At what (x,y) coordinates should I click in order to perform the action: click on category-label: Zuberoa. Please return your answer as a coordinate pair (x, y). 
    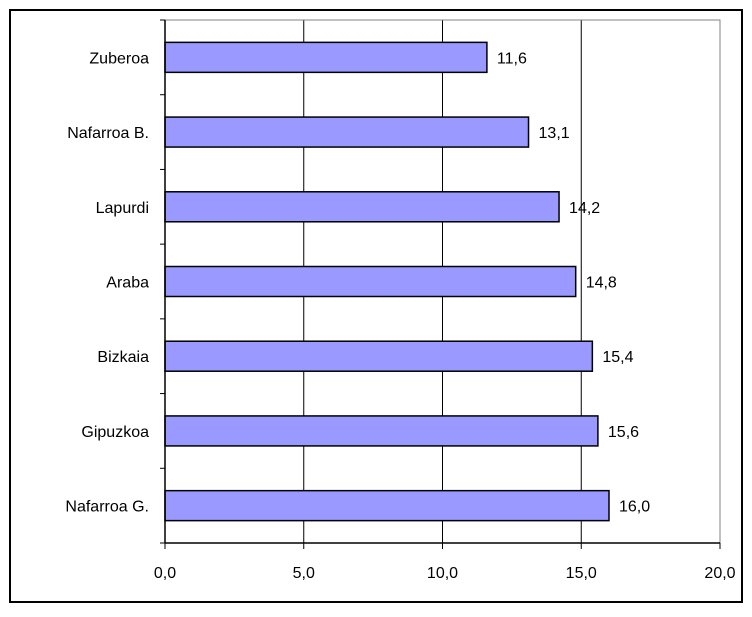
    Looking at the image, I should click on (119, 58).